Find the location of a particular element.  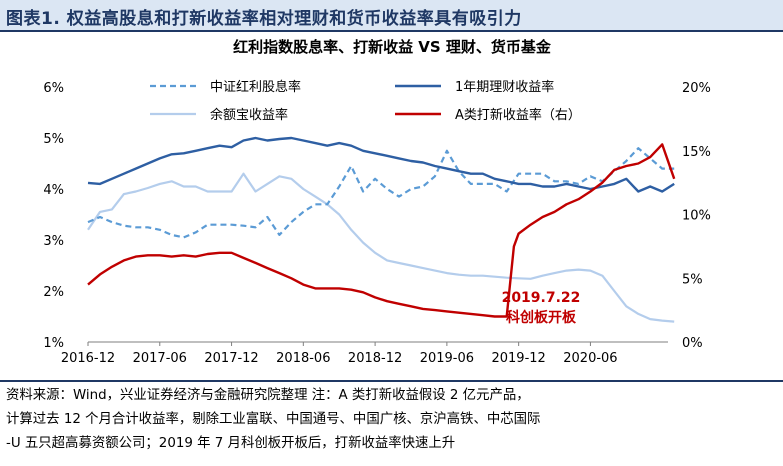

annotation-label: 2019.7.22 is located at coordinates (541, 298).